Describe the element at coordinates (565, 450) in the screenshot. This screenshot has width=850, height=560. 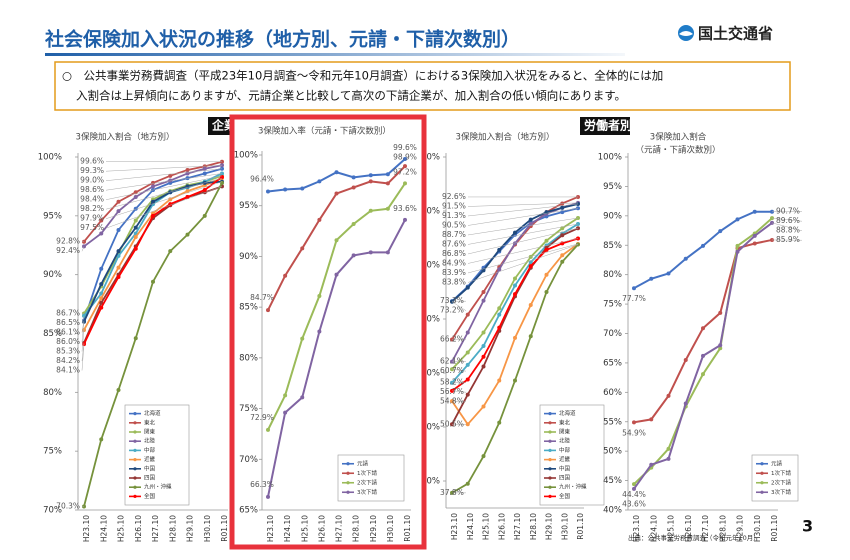
I see `legend-label: 中部` at that location.